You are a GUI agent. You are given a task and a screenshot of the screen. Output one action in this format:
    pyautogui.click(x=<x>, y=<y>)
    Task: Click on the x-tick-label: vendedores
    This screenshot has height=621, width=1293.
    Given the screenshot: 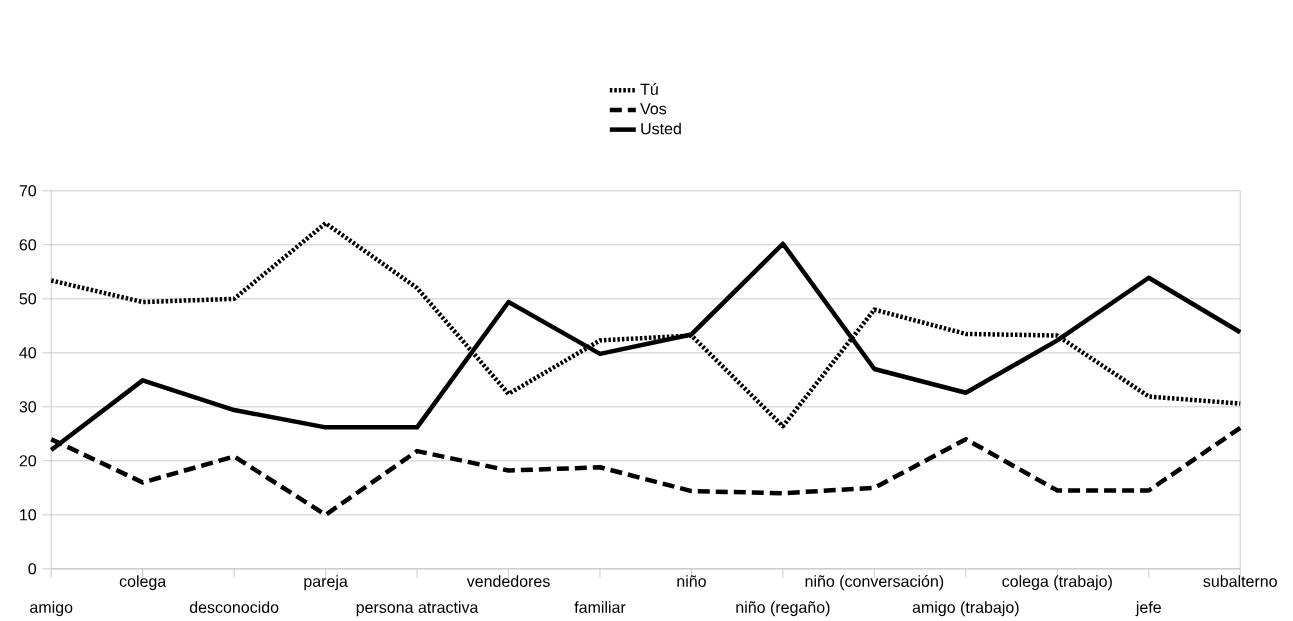 What is the action you would take?
    pyautogui.click(x=508, y=580)
    